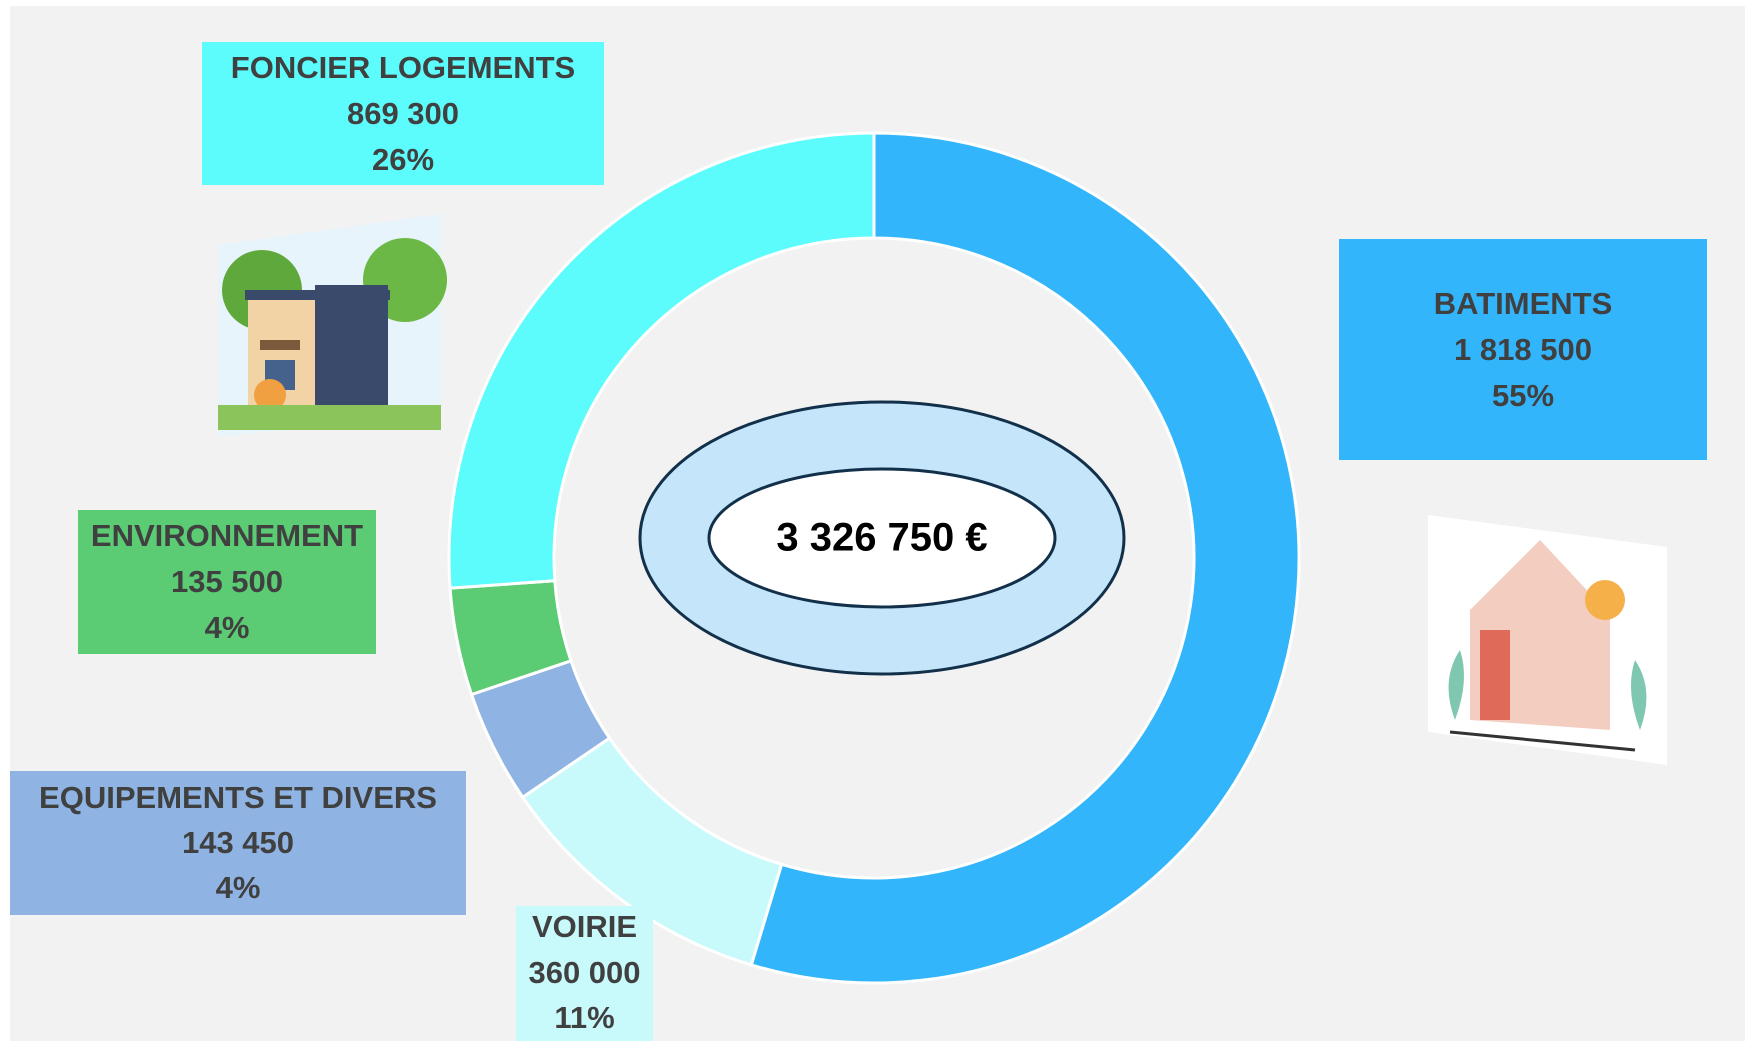 This screenshot has width=1750, height=1041. Describe the element at coordinates (227, 535) in the screenshot. I see `category-label: ENVIRONNEMENT` at that location.